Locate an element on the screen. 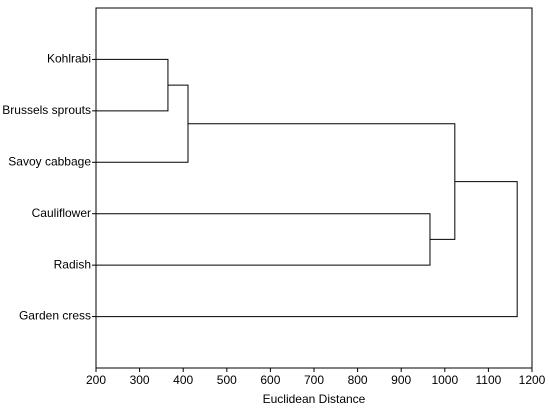 This screenshot has height=409, width=550. x-tick-label: 500 is located at coordinates (227, 380).